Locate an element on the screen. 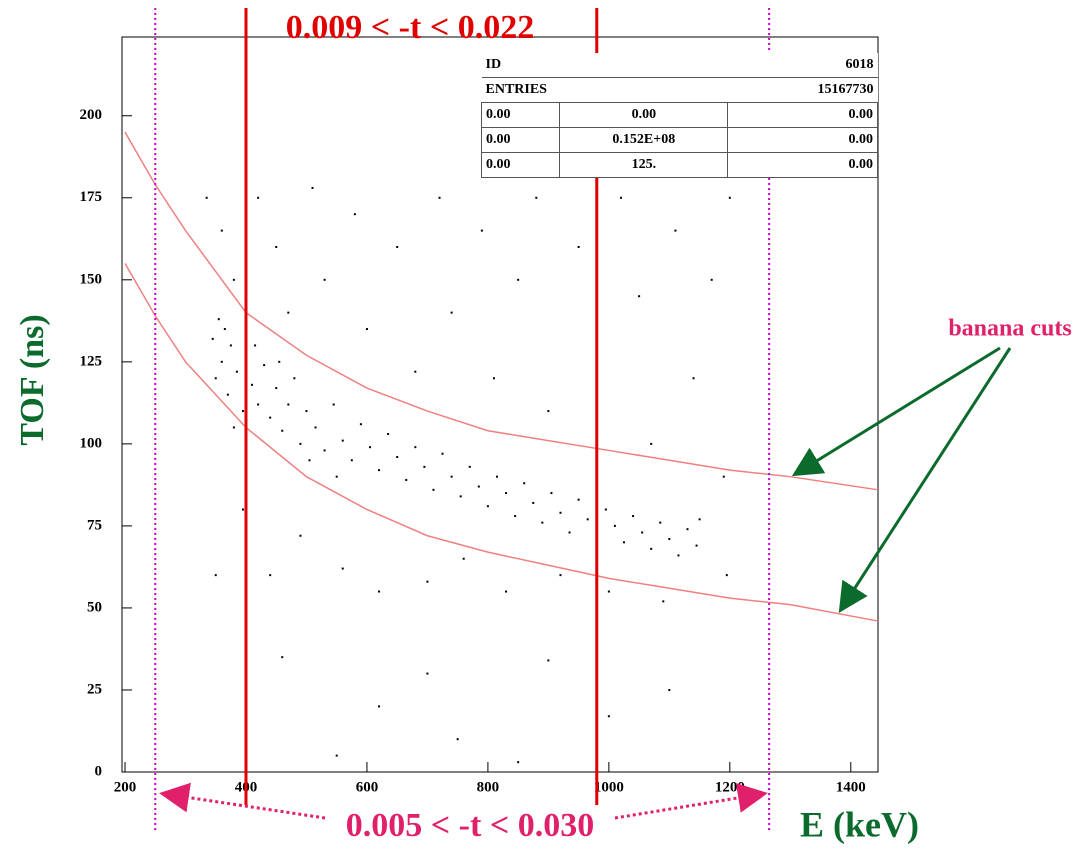 The height and width of the screenshot is (854, 1090). stats-row: ID 6018 is located at coordinates (679, 65).